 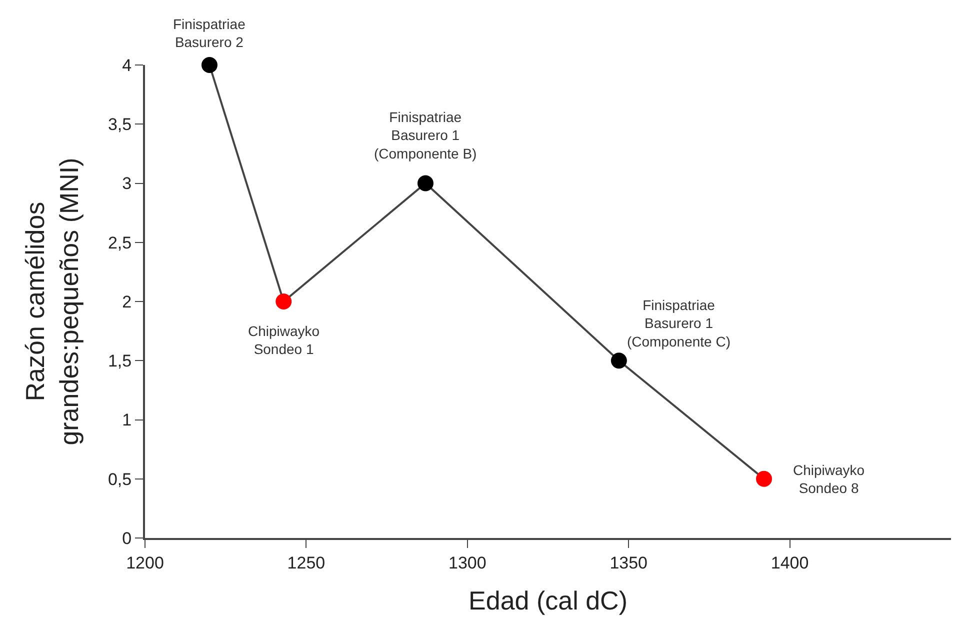 What do you see at coordinates (127, 184) in the screenshot?
I see `y-tick-label: 3` at bounding box center [127, 184].